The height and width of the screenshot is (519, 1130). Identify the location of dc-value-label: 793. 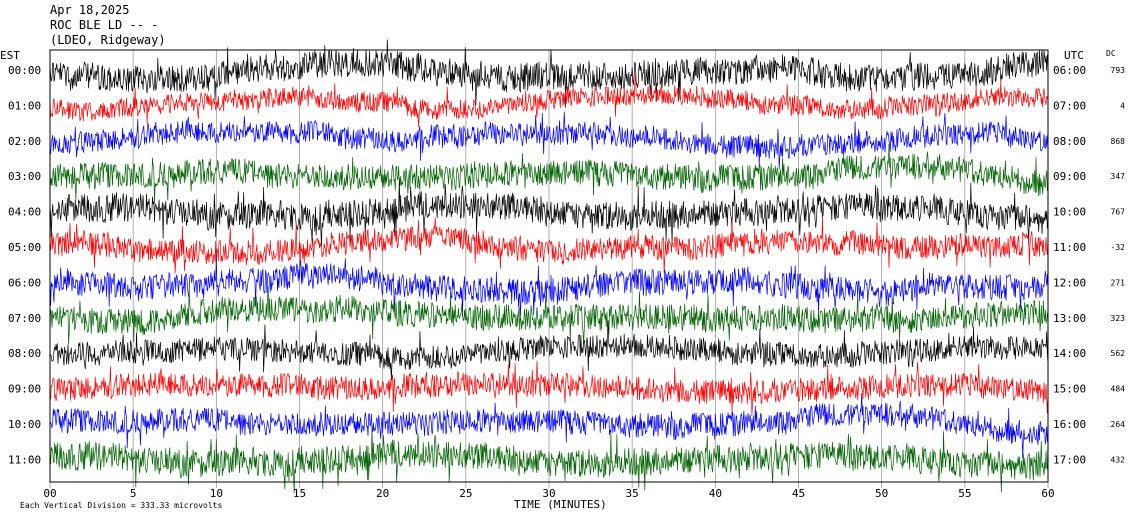
(1118, 70).